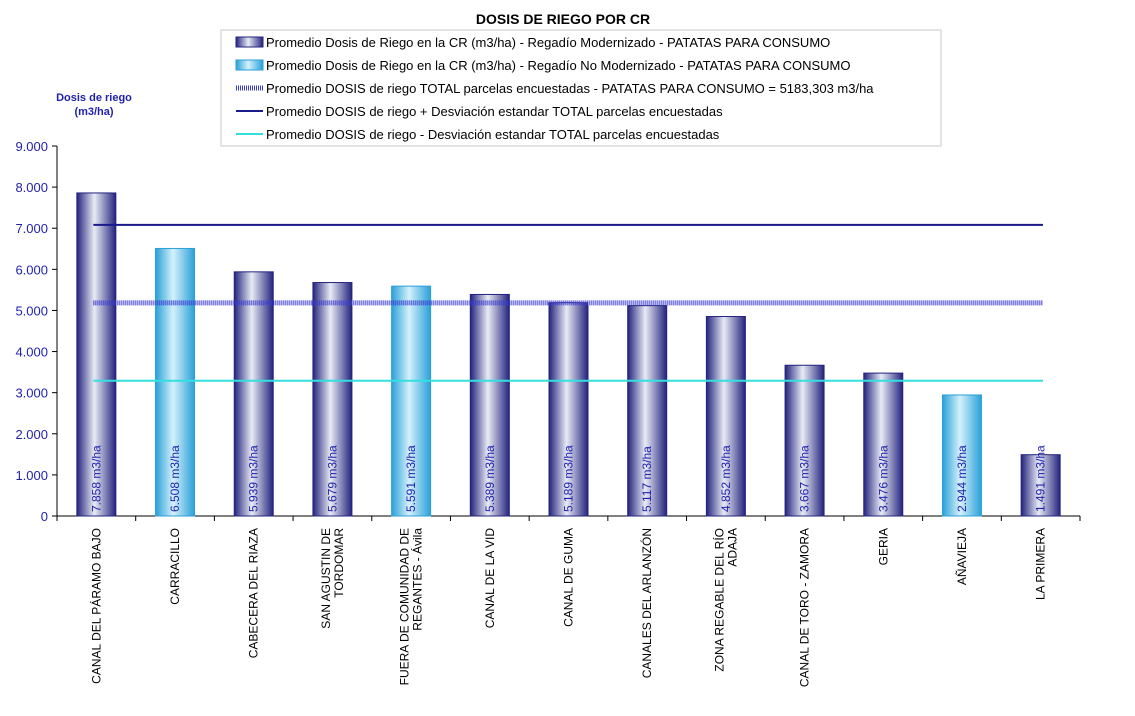  What do you see at coordinates (411, 478) in the screenshot?
I see `data-label: 5.591 m3/ha` at bounding box center [411, 478].